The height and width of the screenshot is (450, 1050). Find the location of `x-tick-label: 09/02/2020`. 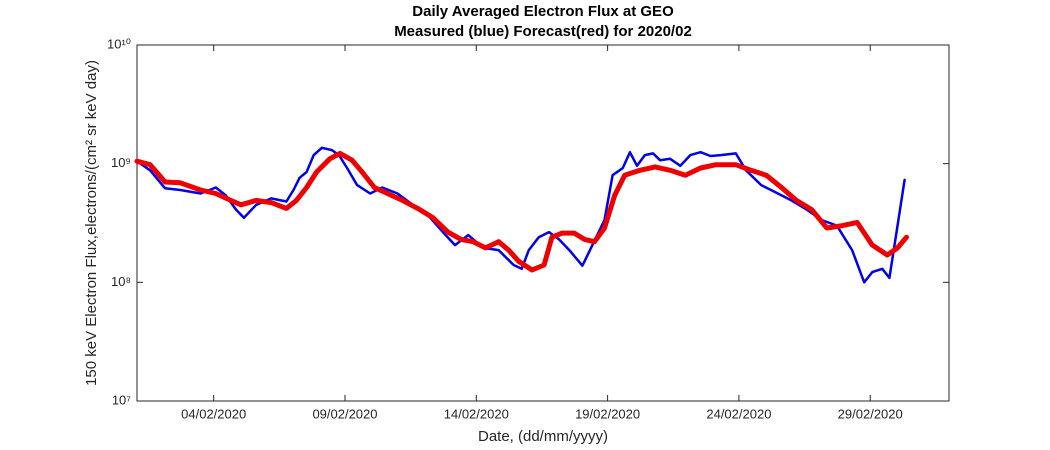

x-tick-label: 09/02/2020 is located at coordinates (344, 413).